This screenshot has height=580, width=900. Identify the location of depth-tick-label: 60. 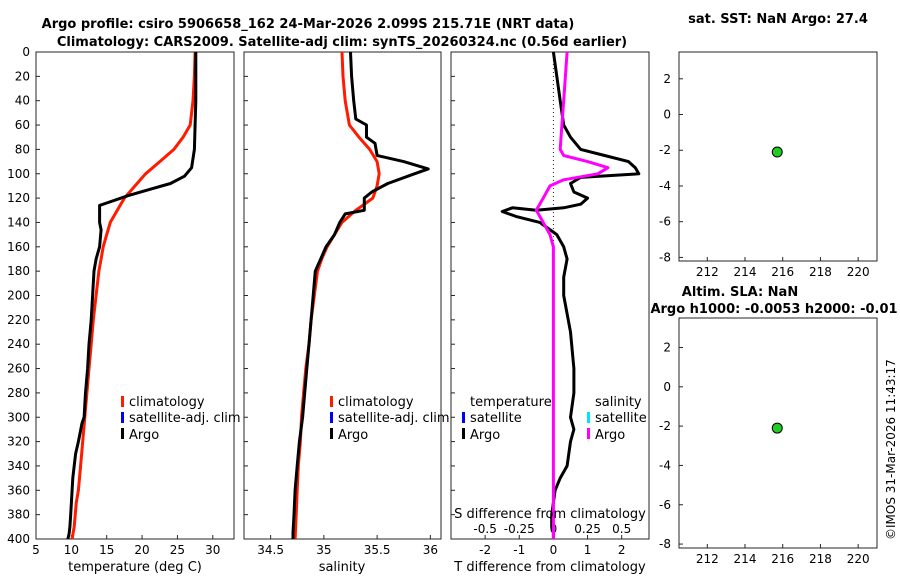
(22, 125).